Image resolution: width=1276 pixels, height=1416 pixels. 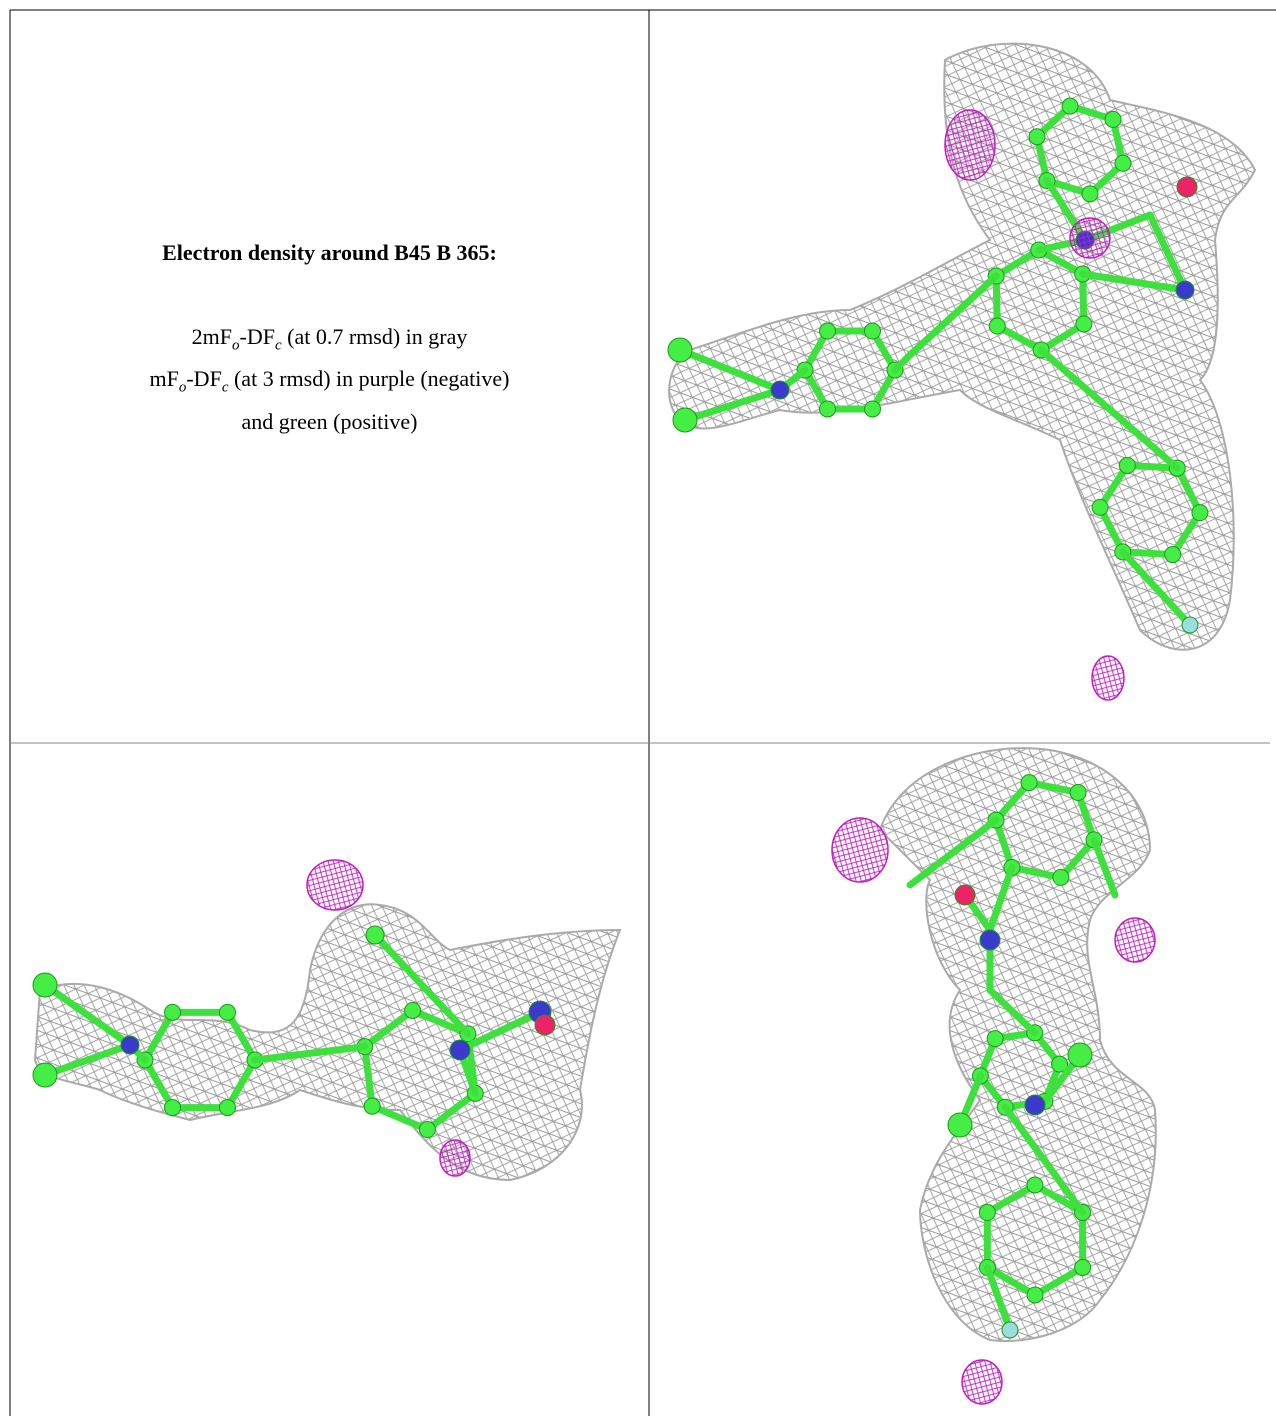 What do you see at coordinates (211, 336) in the screenshot?
I see `caption-text: 2mF` at bounding box center [211, 336].